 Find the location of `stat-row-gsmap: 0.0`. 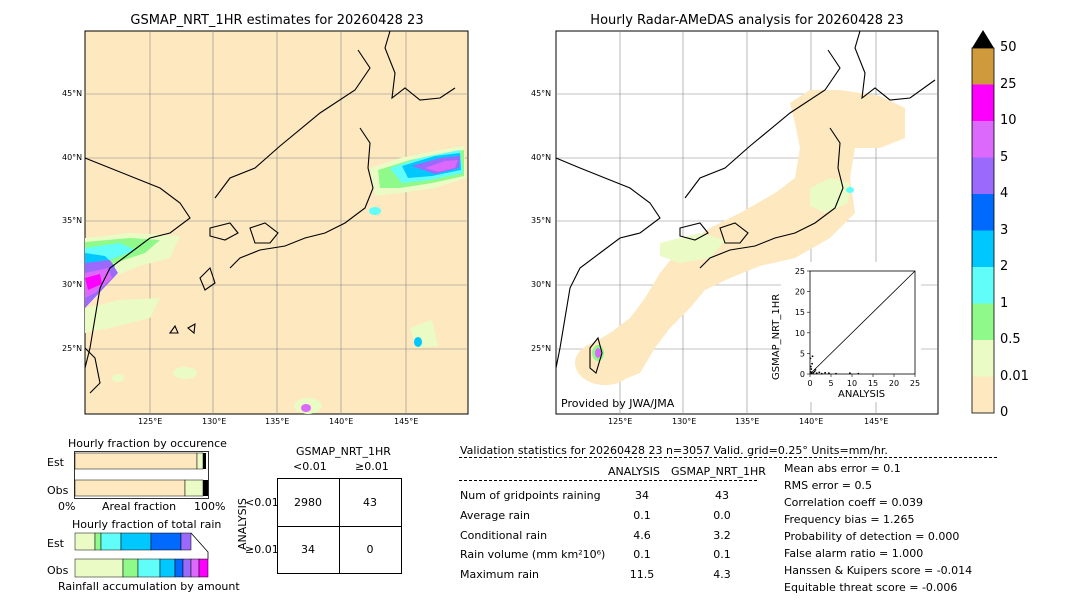

stat-row-gsmap: 0.0 is located at coordinates (722, 515).